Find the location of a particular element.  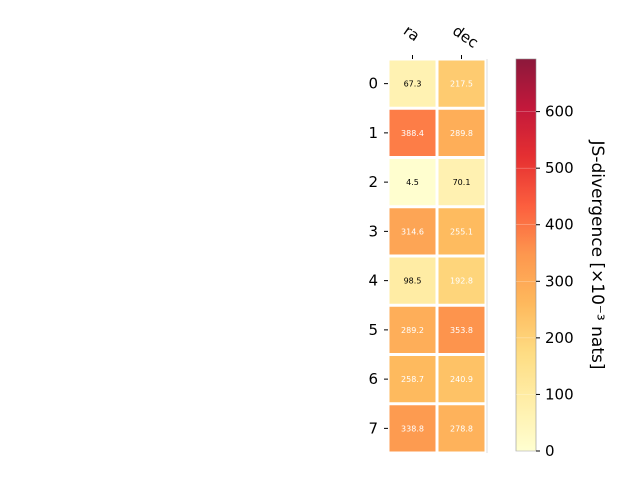

heatmap-cell-r3-c1 is located at coordinates (461, 231).